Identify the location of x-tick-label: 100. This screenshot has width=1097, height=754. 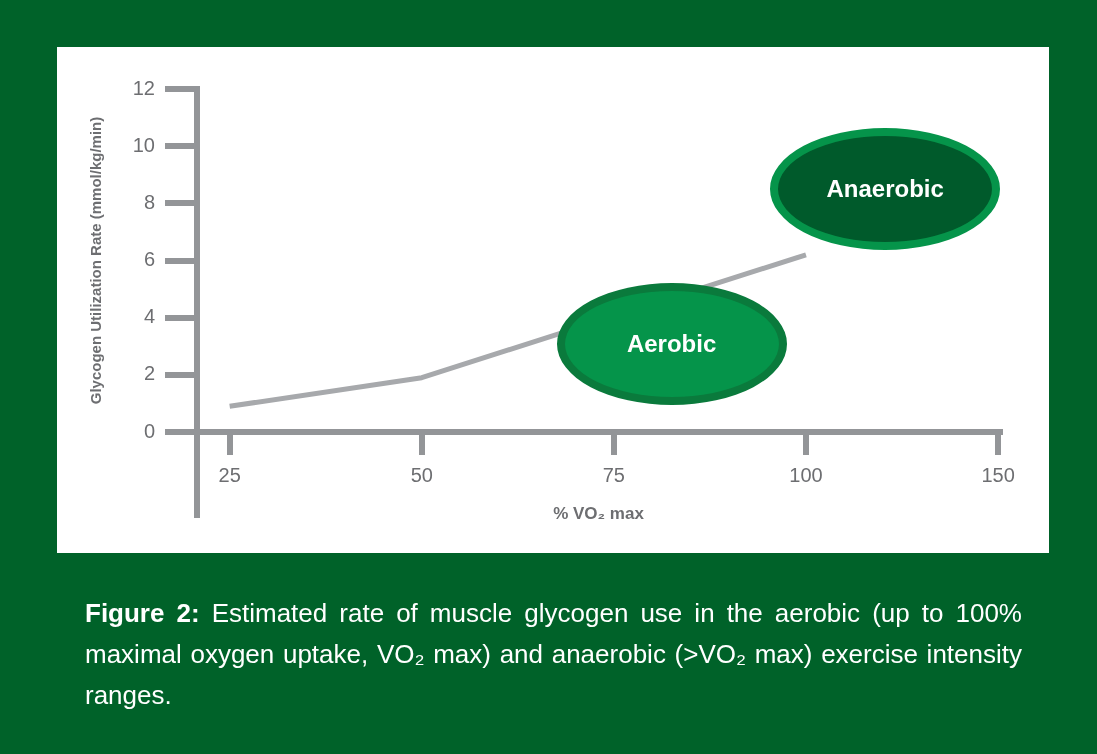
(806, 474).